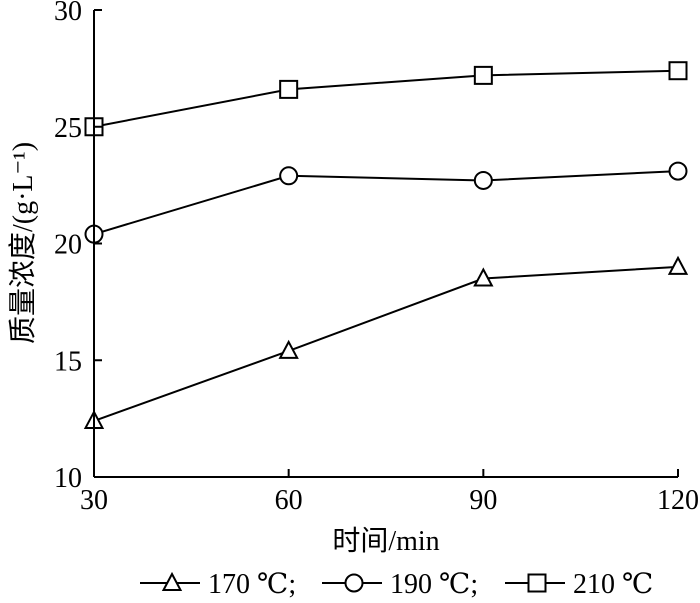  What do you see at coordinates (68, 13) in the screenshot?
I see `y-tick-label: 30` at bounding box center [68, 13].